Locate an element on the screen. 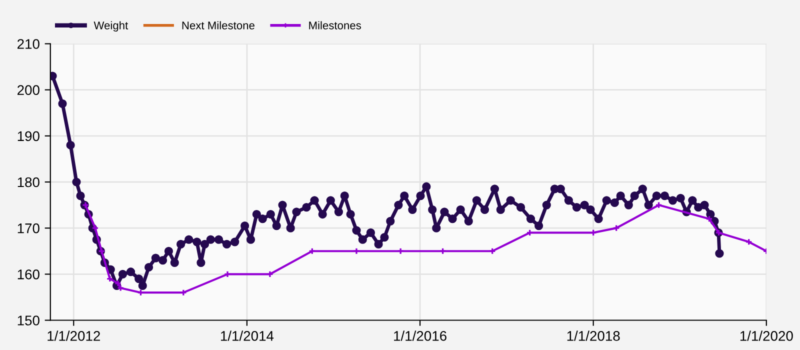 This screenshot has height=350, width=800. y-tick-label: 200 is located at coordinates (29, 90).